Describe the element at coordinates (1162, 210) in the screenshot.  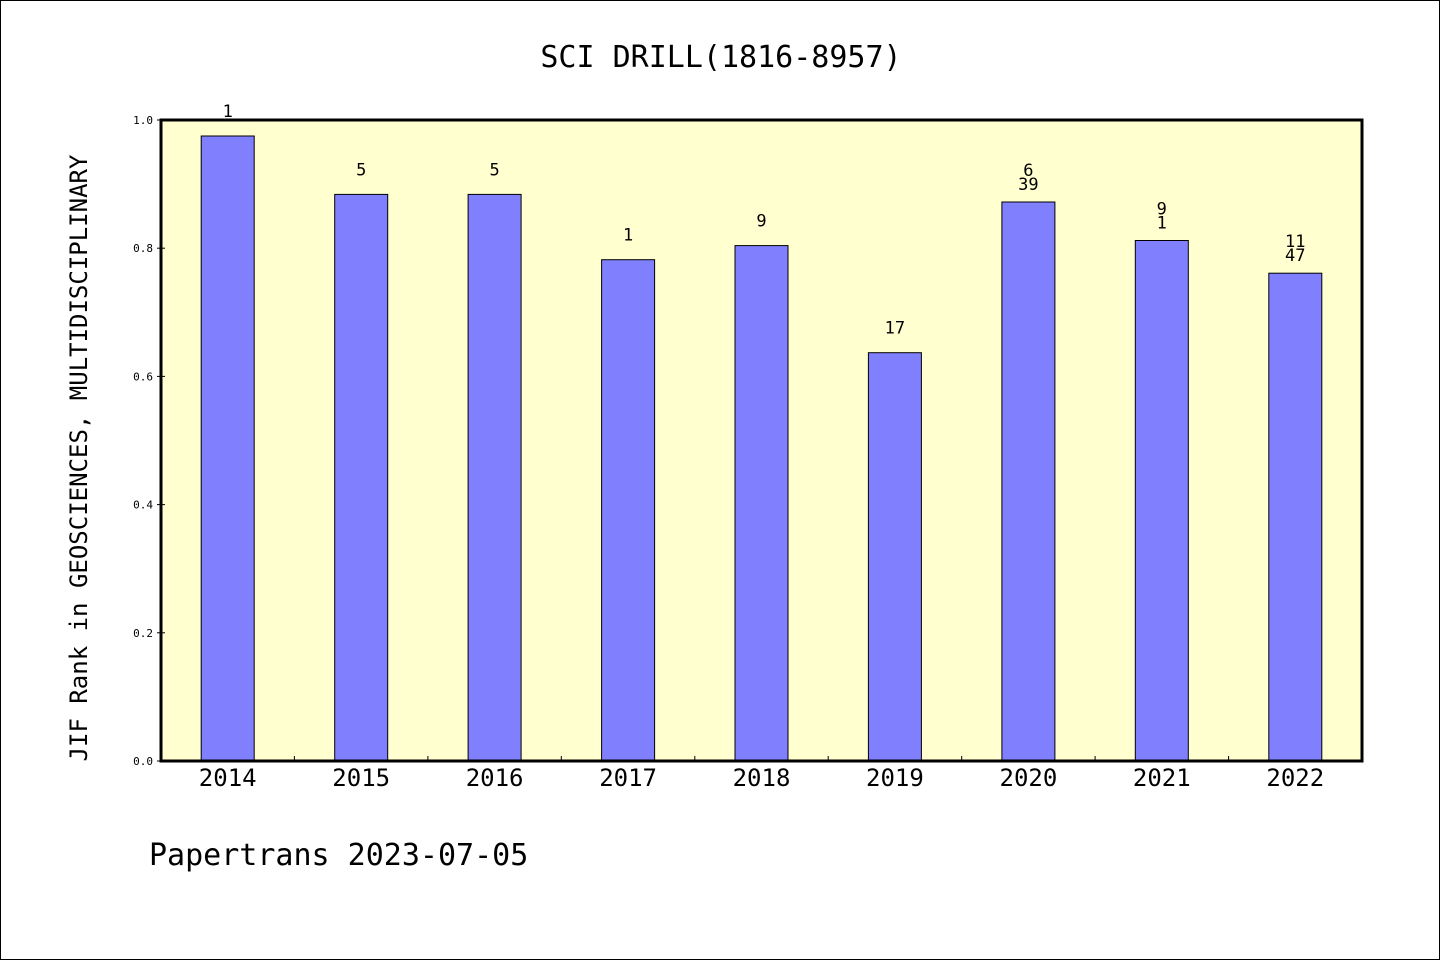
I see `bar-label-2021-1: 9` at that location.